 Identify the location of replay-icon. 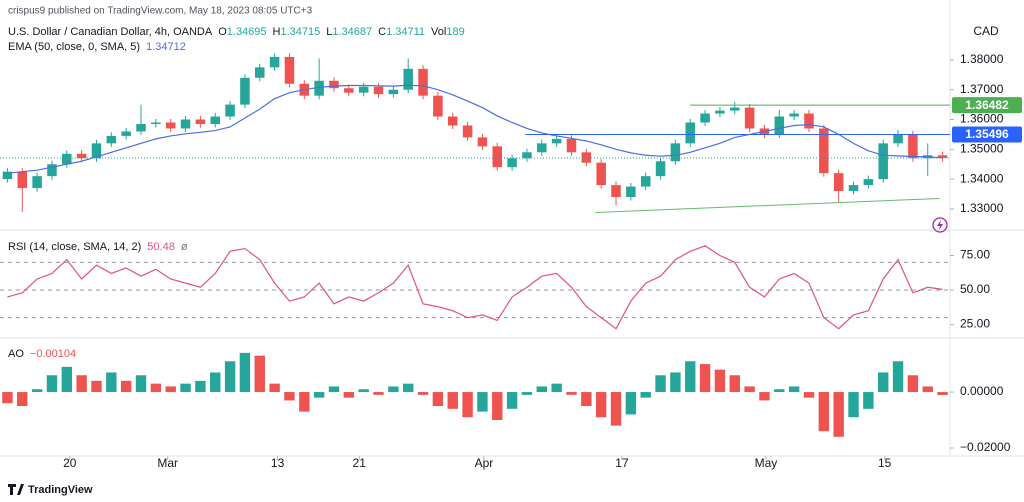
(940, 225).